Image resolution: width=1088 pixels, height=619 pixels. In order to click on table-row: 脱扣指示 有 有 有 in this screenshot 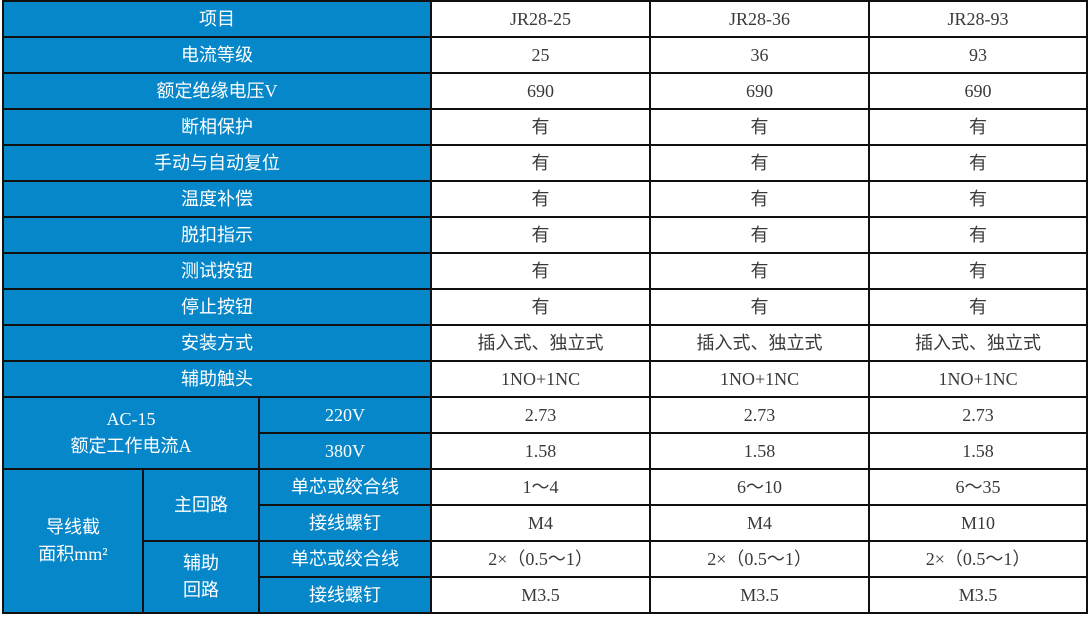, I will do `click(544, 235)`.